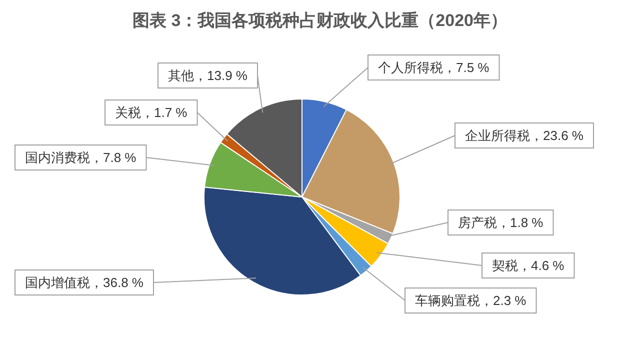 The width and height of the screenshot is (640, 337). What do you see at coordinates (320, 20) in the screenshot?
I see `chart-title: 图表 3：我国各项税种占财政收入比重（2020年）` at bounding box center [320, 20].